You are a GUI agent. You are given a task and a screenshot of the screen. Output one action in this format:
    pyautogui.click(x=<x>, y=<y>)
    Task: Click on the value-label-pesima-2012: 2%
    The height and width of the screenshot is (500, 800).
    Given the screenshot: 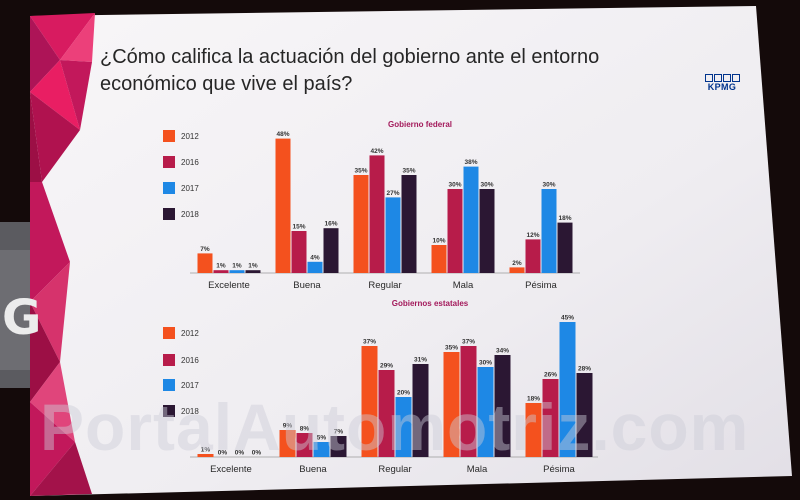 What is the action you would take?
    pyautogui.click(x=517, y=263)
    